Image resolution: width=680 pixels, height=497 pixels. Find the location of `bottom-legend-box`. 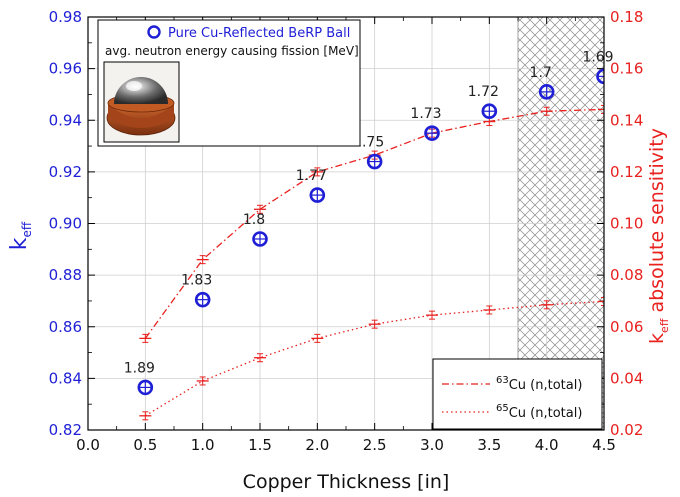

bottom-legend-box is located at coordinates (517, 394).